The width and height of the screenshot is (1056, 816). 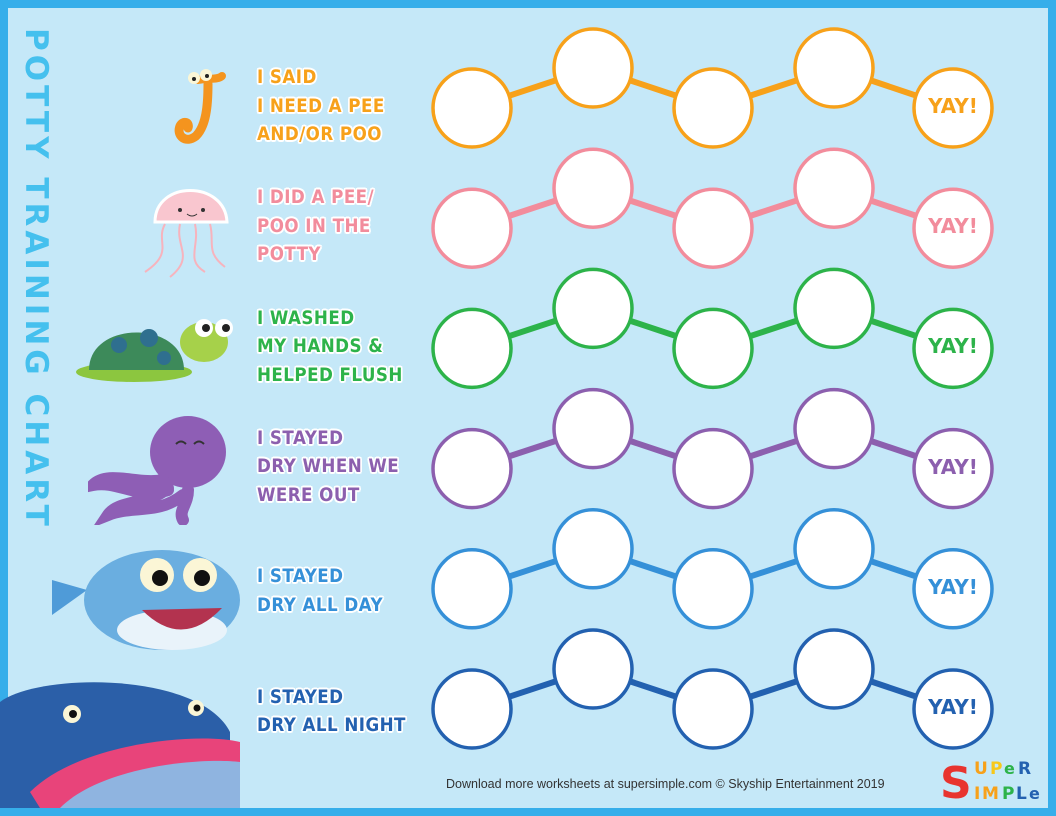 I want to click on task-label-line: HELPED FLUSH, so click(x=330, y=374).